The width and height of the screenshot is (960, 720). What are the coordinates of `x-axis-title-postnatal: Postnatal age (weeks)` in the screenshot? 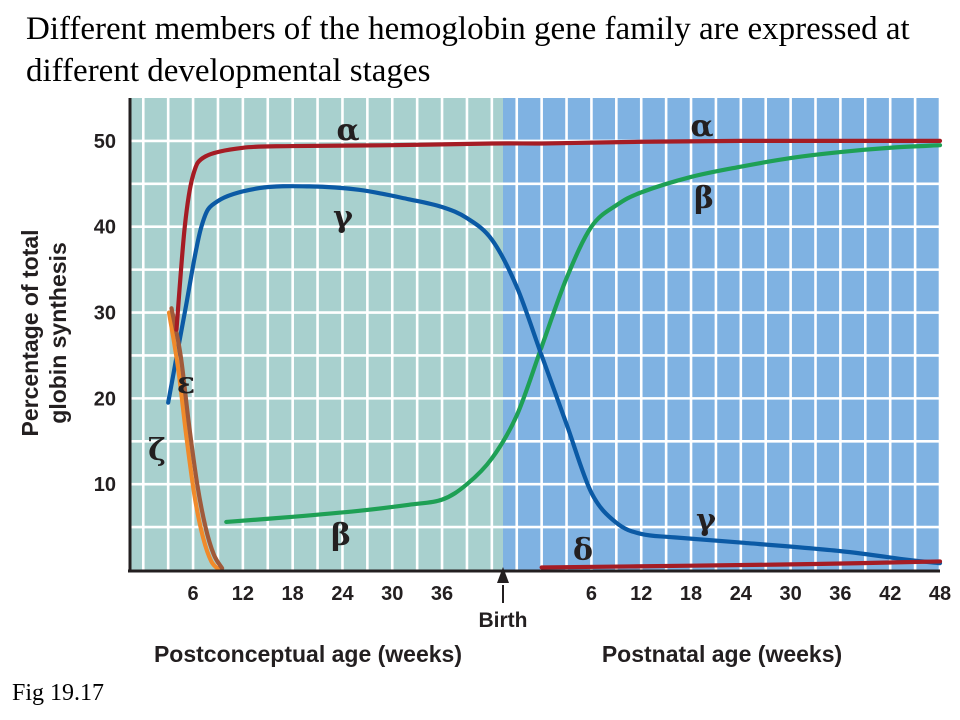 It's located at (722, 654).